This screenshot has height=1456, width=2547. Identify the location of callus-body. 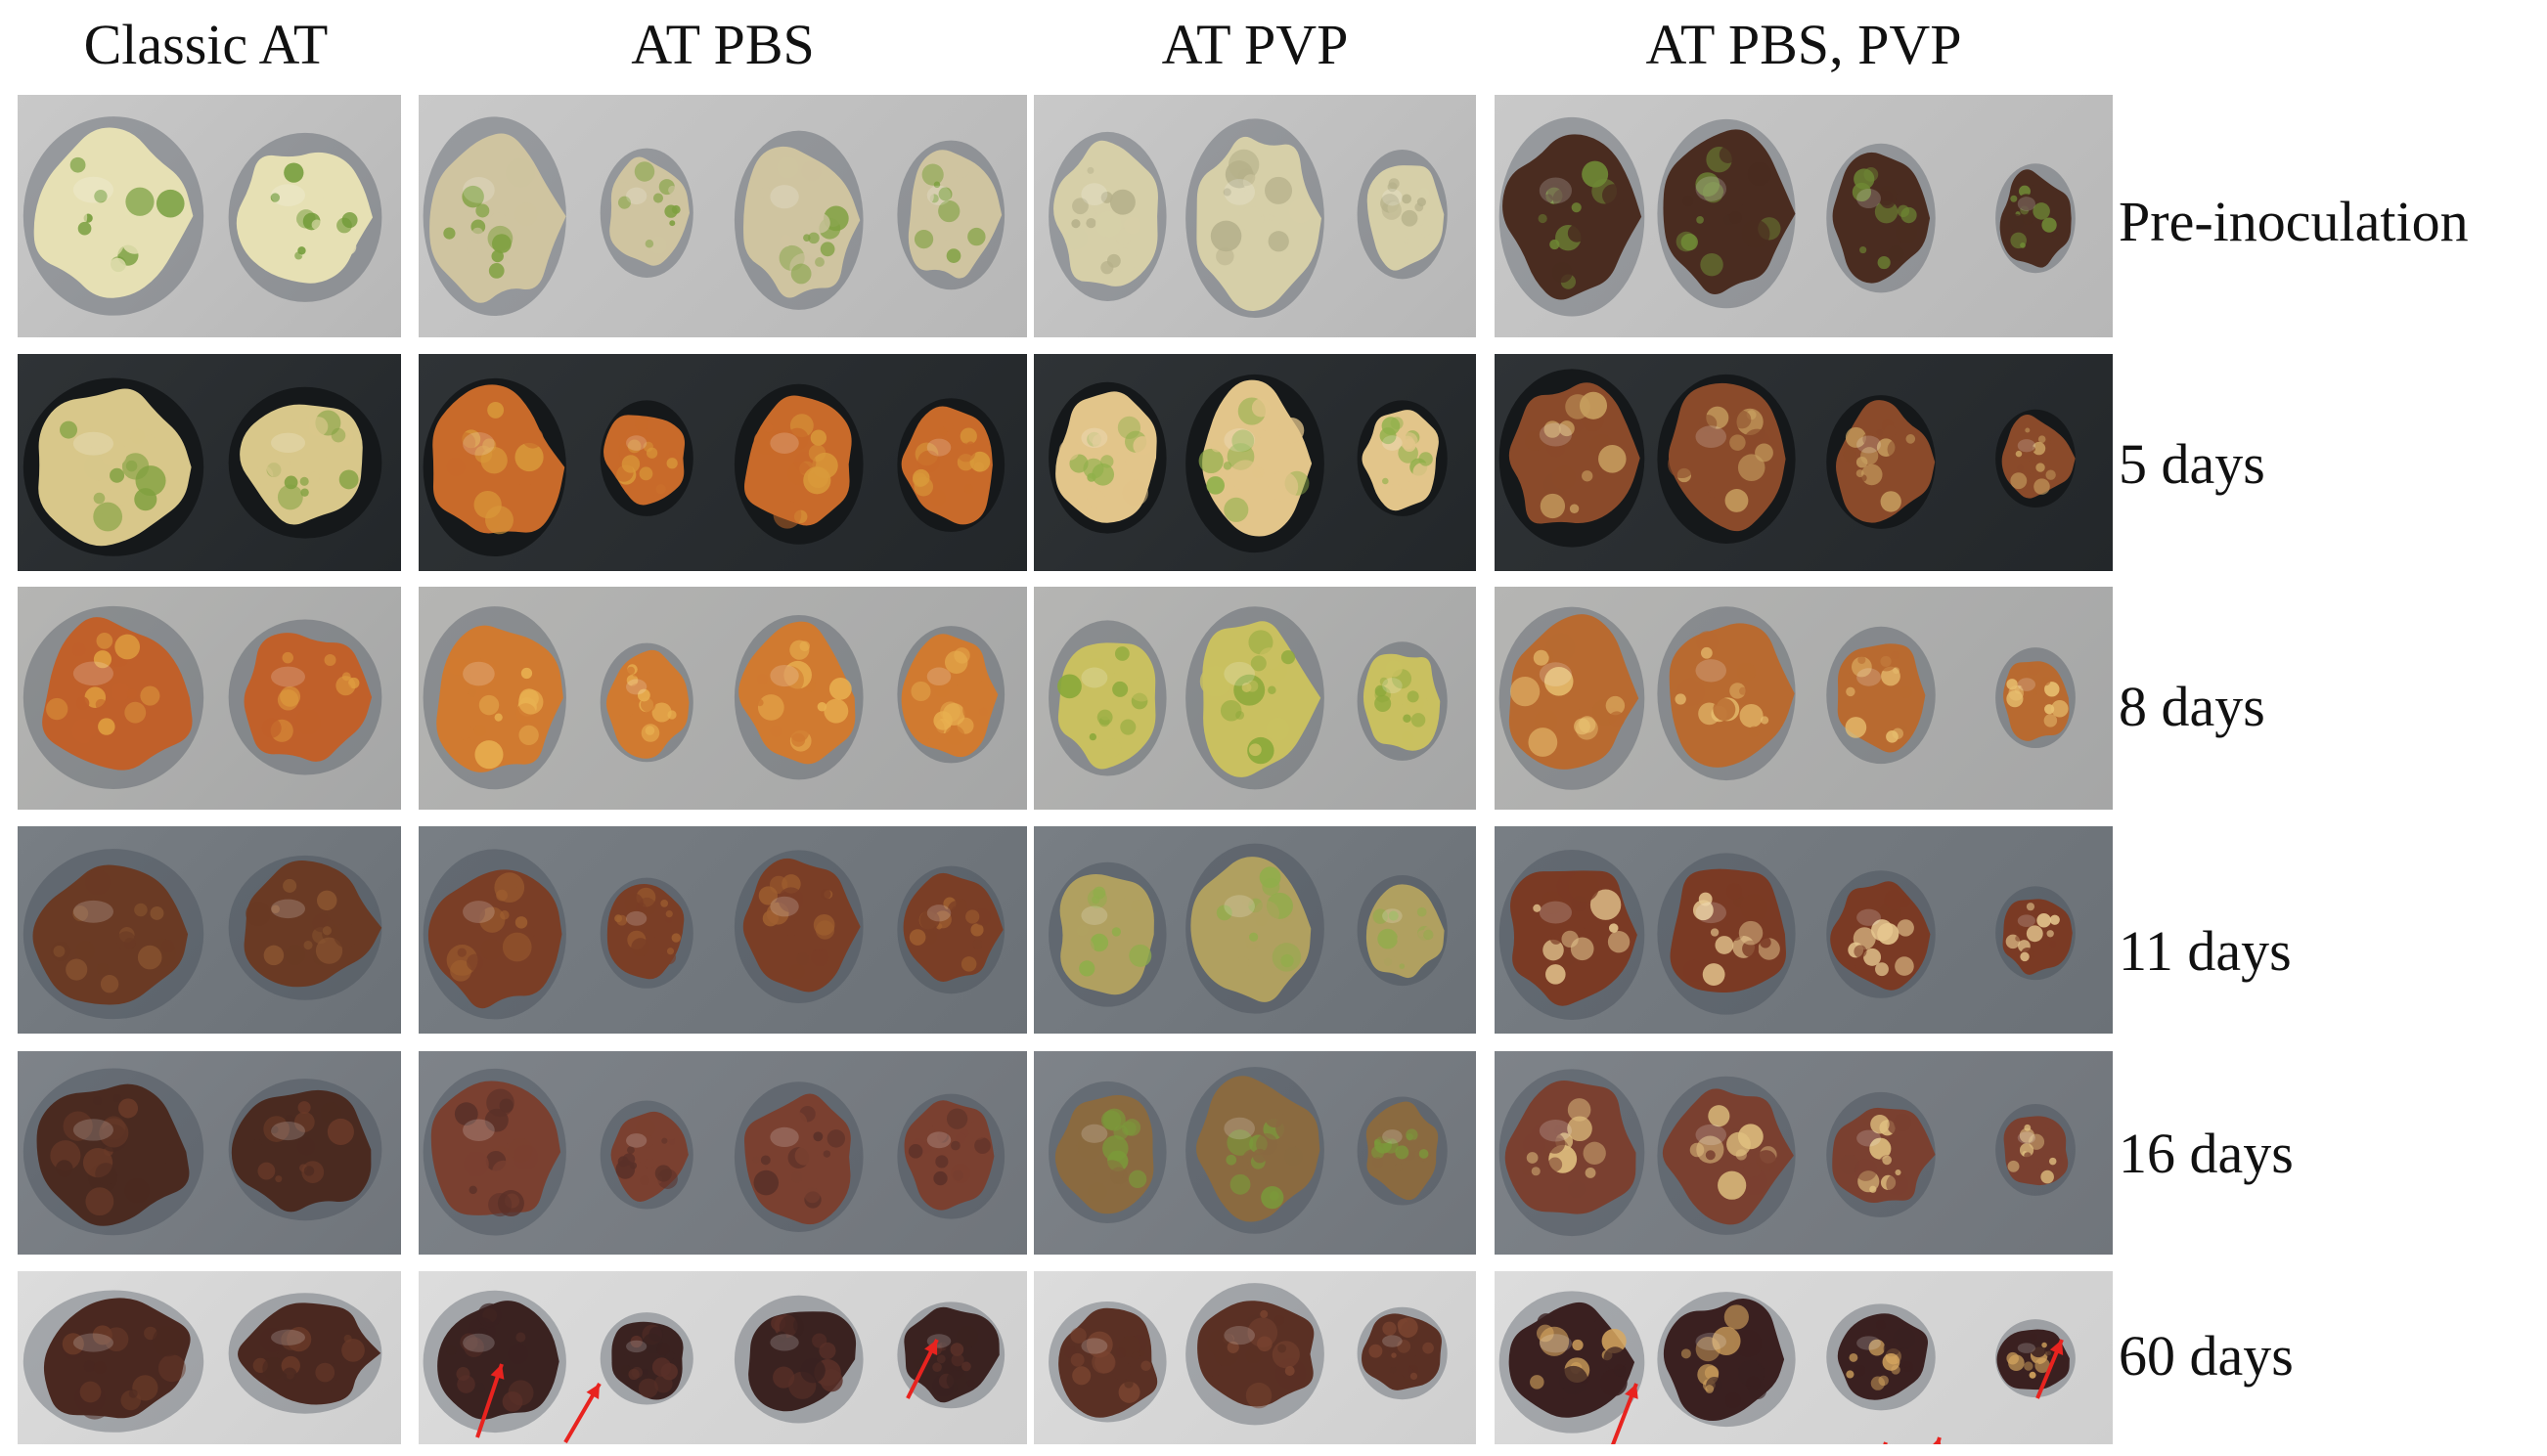
(953, 927).